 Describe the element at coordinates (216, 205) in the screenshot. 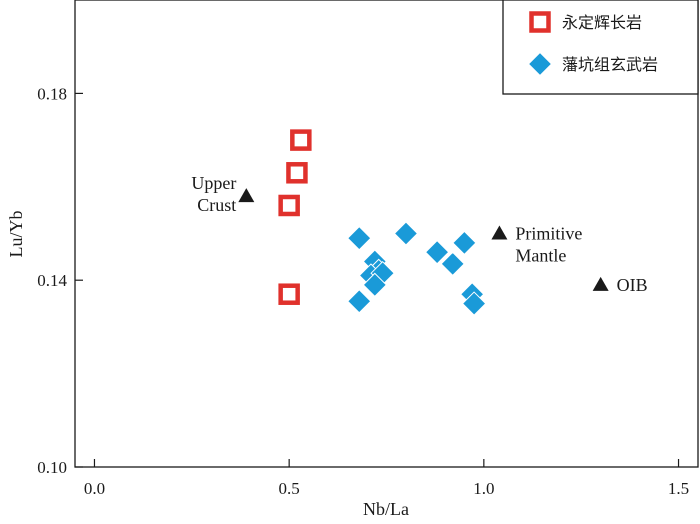

I see `reference-label: Crust` at that location.